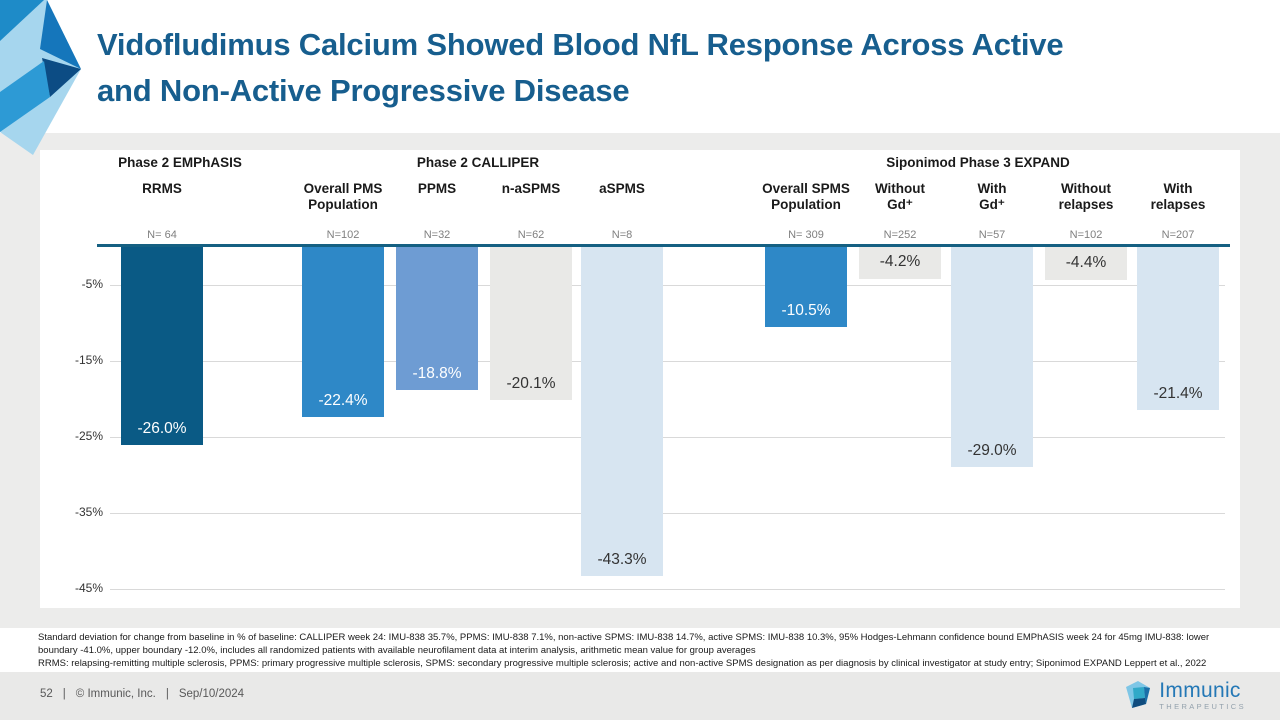 This screenshot has height=720, width=1280. Describe the element at coordinates (806, 310) in the screenshot. I see `value-label-overall-spms: -10.5%` at that location.